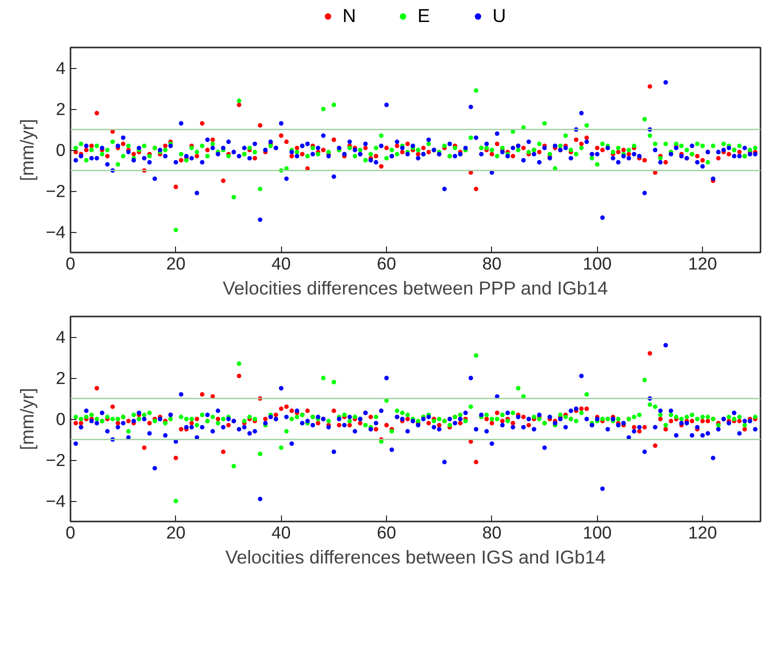 This screenshot has width=778, height=650. Describe the element at coordinates (349, 16) in the screenshot. I see `legend-label: N` at that location.